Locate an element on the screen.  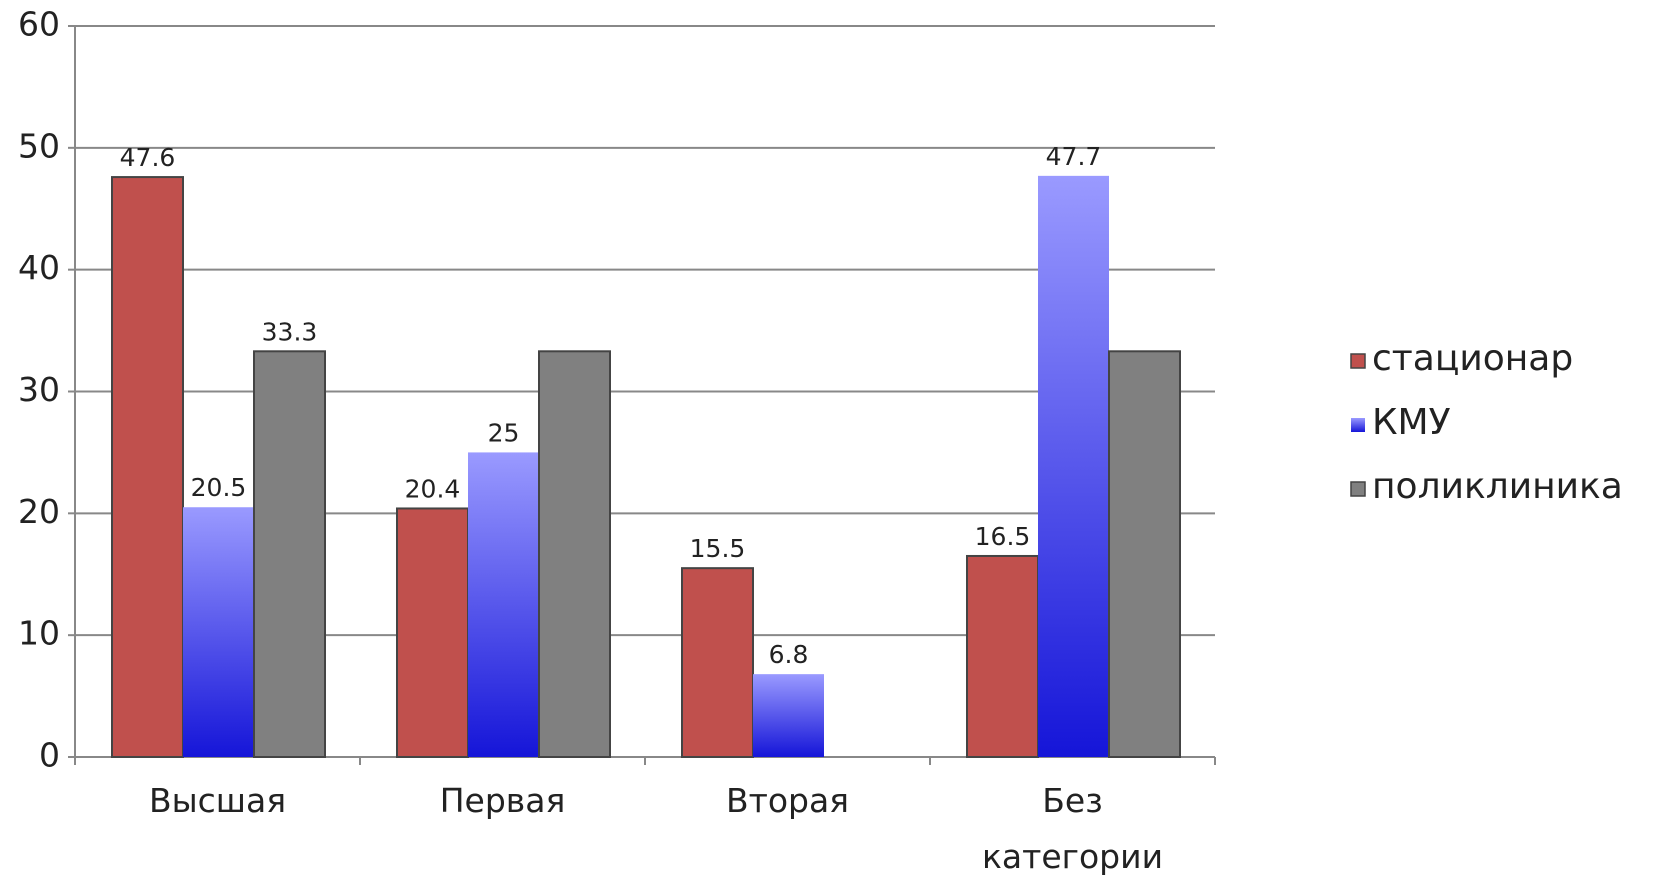
data-label: 25 is located at coordinates (504, 432).